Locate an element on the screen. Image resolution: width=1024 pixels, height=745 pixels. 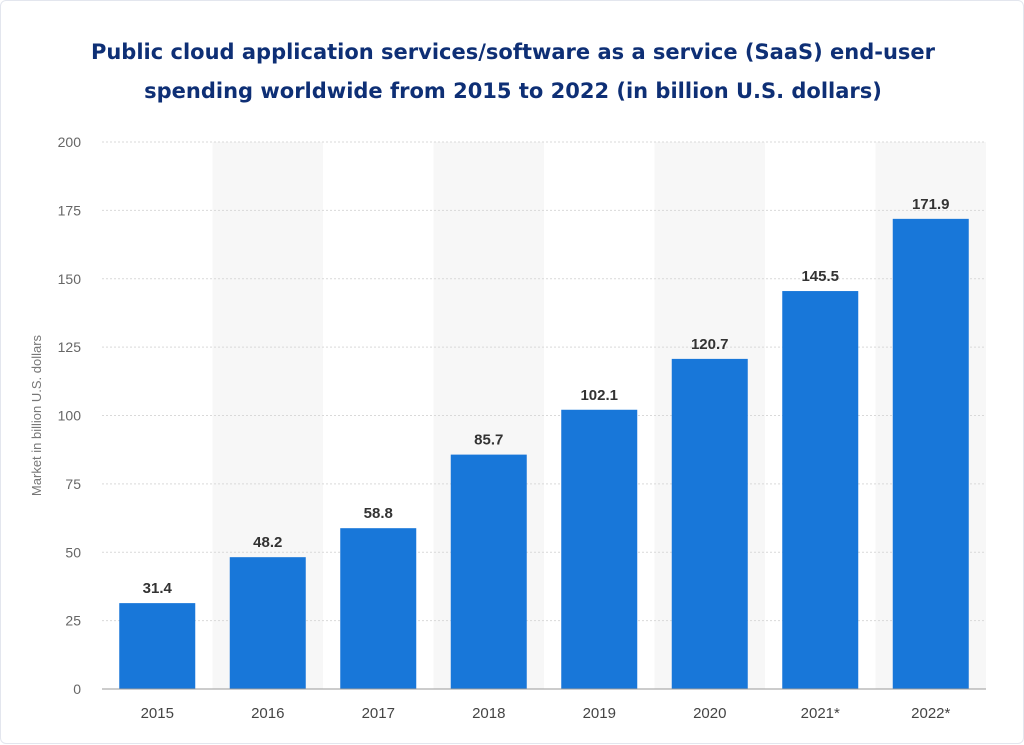
y-tick-label: 0 is located at coordinates (77, 689).